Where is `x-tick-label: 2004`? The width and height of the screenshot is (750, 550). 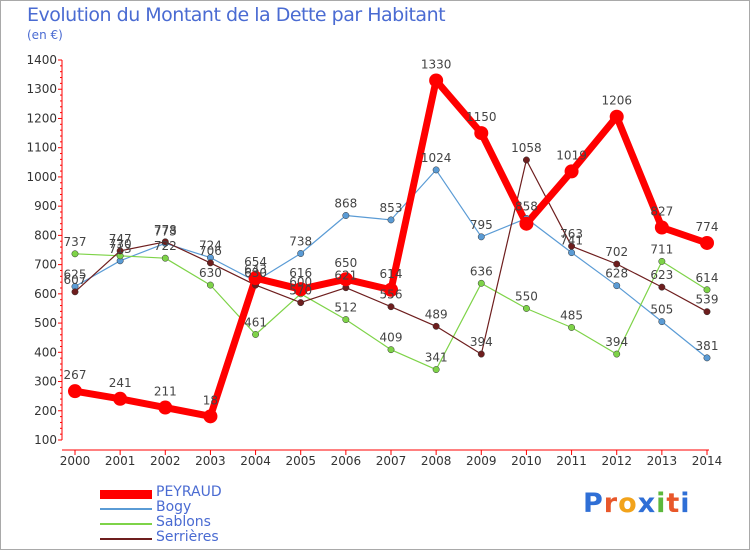 x-tick-label: 2004 is located at coordinates (255, 461).